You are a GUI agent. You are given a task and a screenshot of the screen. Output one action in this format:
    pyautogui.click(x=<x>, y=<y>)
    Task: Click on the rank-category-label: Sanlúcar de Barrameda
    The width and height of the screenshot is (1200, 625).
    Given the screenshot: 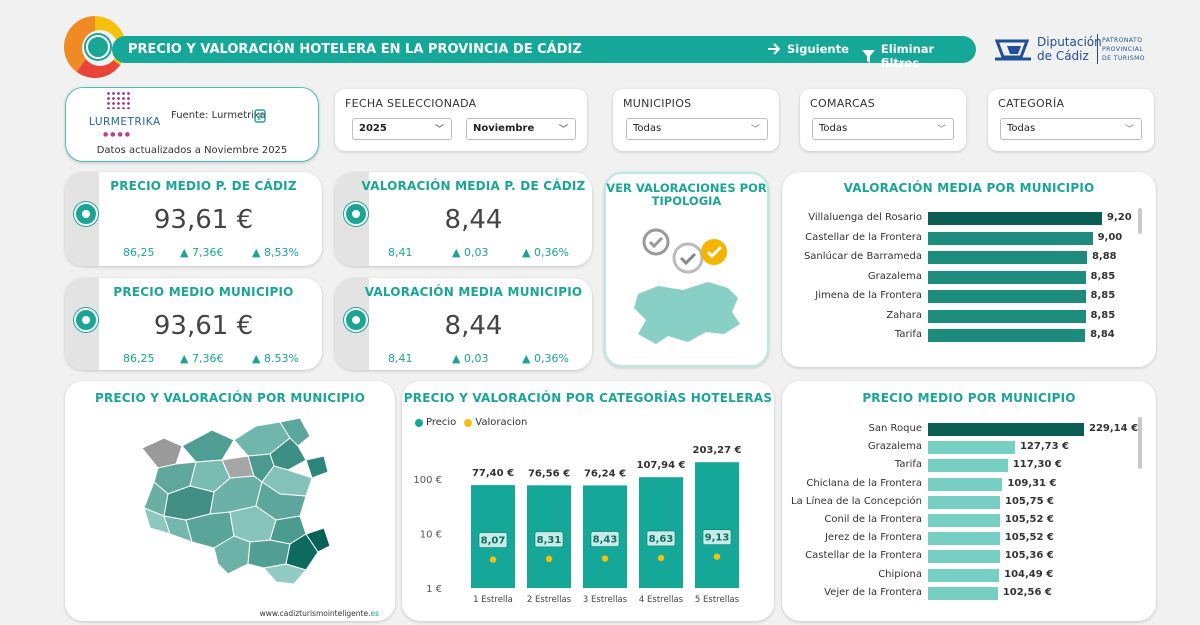 What is the action you would take?
    pyautogui.click(x=862, y=256)
    